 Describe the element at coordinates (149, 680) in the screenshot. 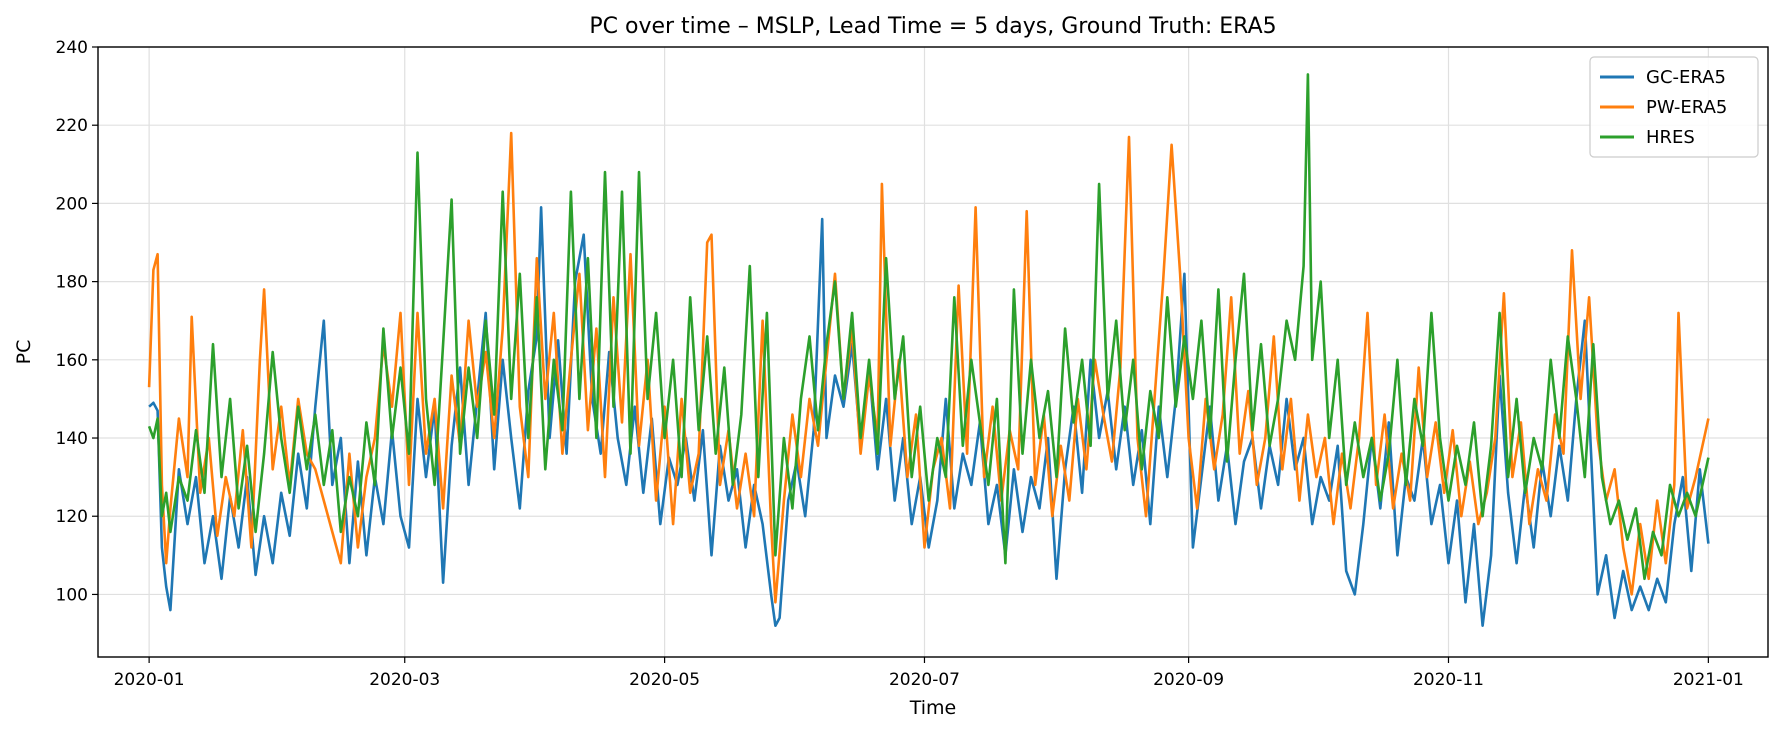

I see `x-tick-label: 2020-01` at that location.